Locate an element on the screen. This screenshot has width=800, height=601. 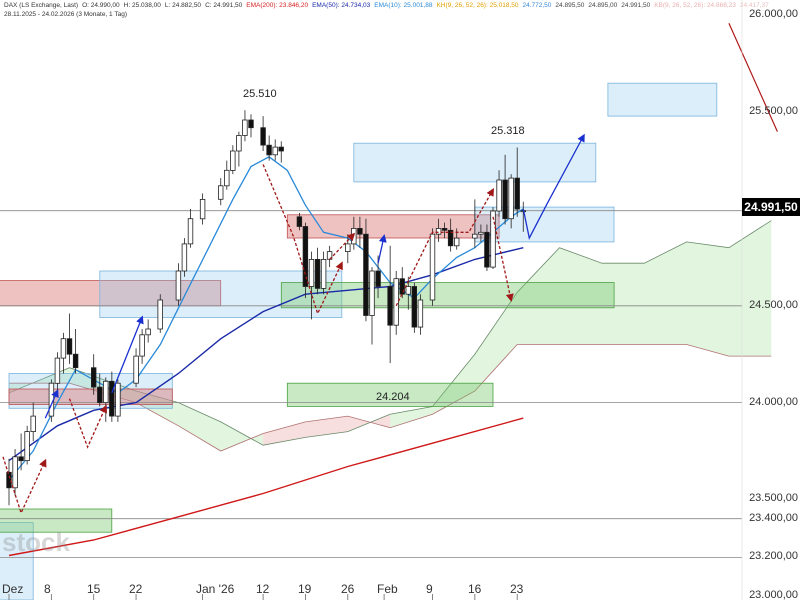
indicator-label: EMA(50): 24.734,03 is located at coordinates (341, 5).